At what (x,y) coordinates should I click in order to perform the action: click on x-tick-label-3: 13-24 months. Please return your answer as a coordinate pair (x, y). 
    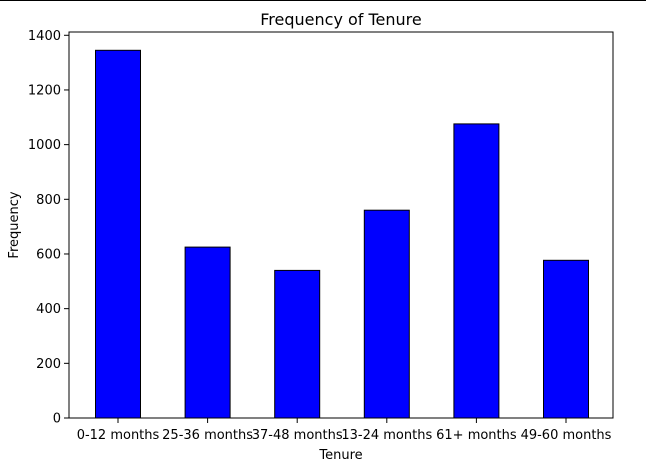
    Looking at the image, I should click on (386, 435).